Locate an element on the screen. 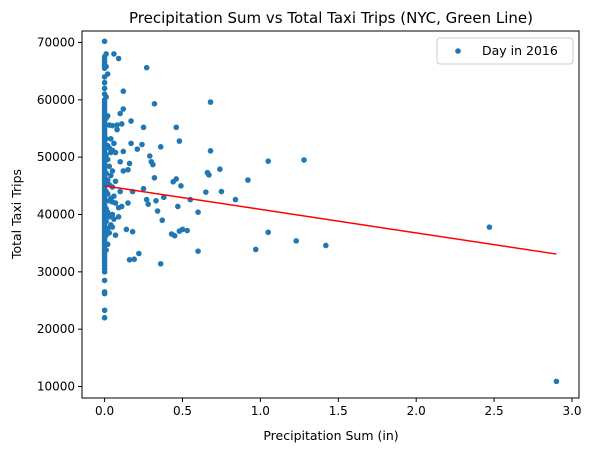 The height and width of the screenshot is (453, 592). x-tick-label: 0.5 is located at coordinates (182, 411).